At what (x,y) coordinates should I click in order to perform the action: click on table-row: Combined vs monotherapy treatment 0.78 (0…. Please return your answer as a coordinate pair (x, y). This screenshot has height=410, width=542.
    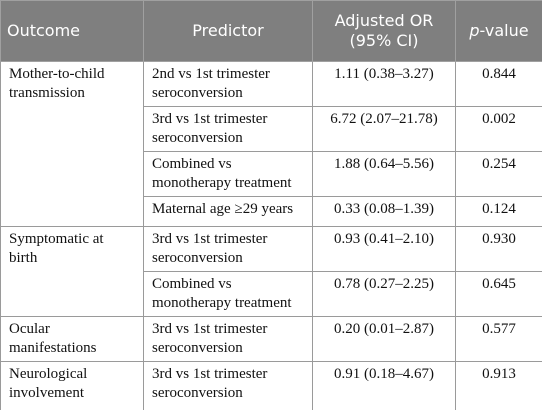
    Looking at the image, I should click on (271, 294).